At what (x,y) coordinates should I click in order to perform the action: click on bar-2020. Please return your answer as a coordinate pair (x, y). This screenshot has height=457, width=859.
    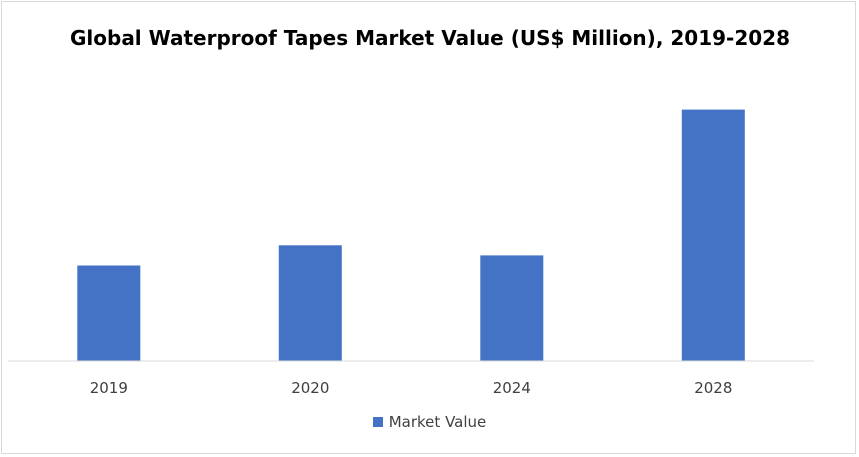
    Looking at the image, I should click on (310, 303).